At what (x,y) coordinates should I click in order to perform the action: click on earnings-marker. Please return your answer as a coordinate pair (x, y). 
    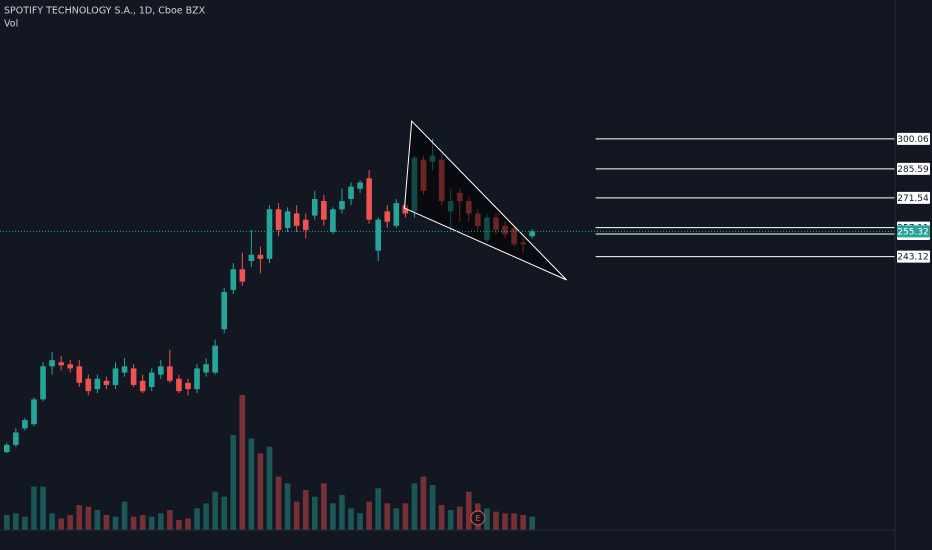
    Looking at the image, I should click on (478, 518).